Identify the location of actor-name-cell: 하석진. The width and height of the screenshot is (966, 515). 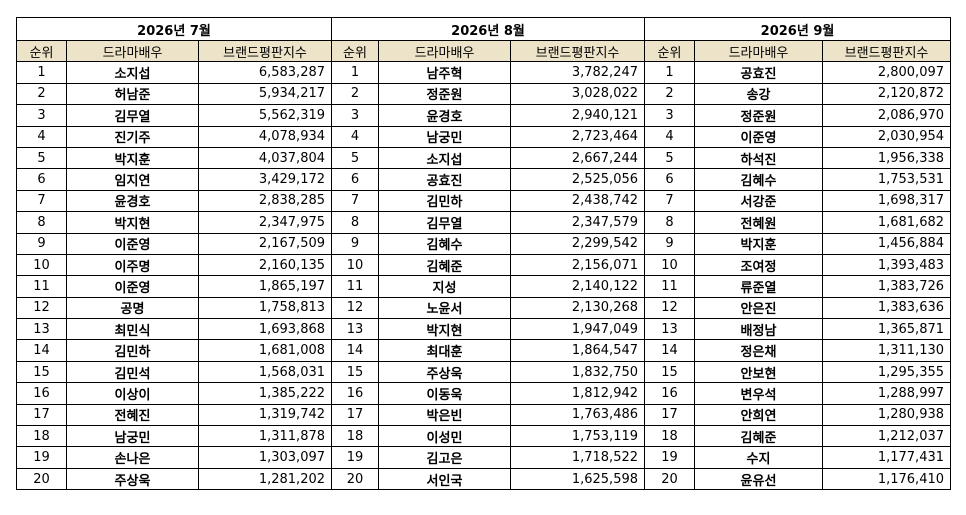
(758, 158).